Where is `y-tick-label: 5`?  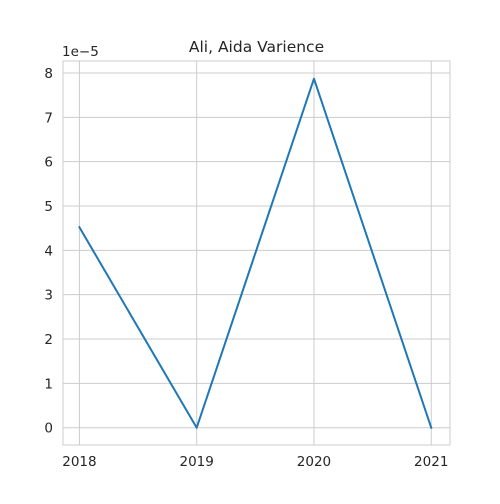 y-tick-label: 5 is located at coordinates (48, 207).